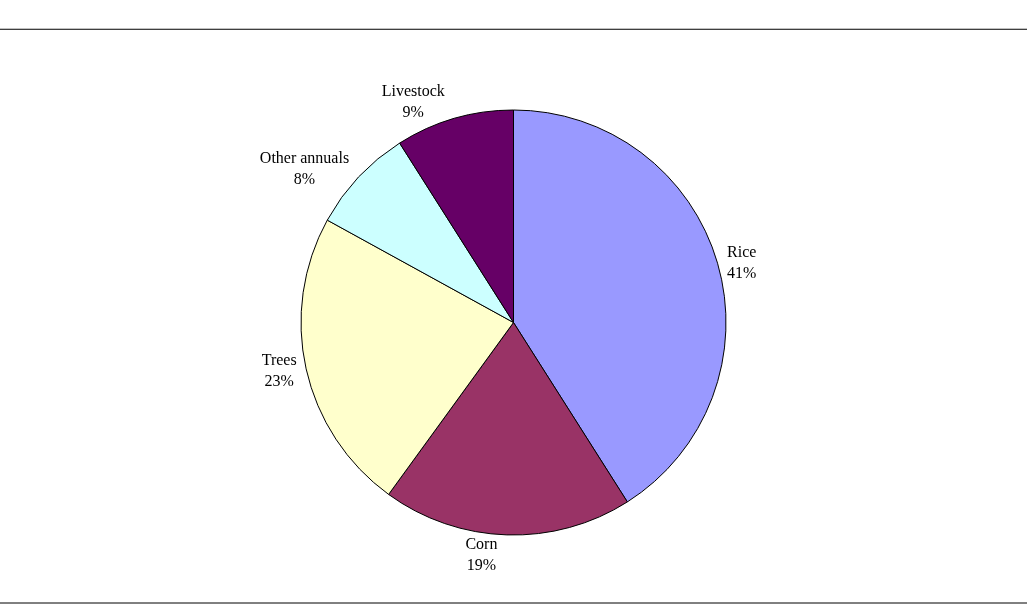 The height and width of the screenshot is (615, 1027). Describe the element at coordinates (481, 564) in the screenshot. I see `data-label: 19%` at that location.